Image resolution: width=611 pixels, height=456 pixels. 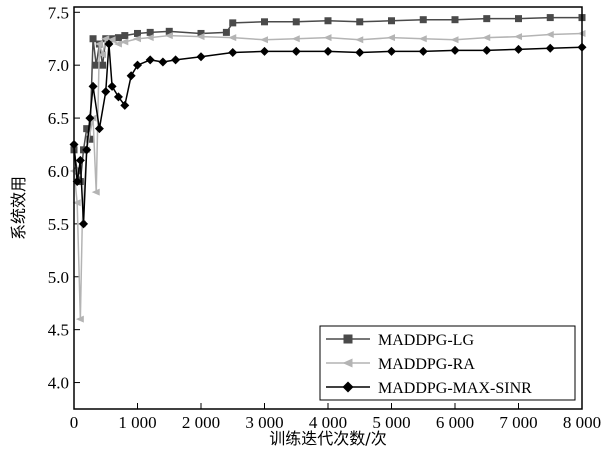 What do you see at coordinates (400, 340) in the screenshot?
I see `legend-entry: MADDPG-LG` at bounding box center [400, 340].